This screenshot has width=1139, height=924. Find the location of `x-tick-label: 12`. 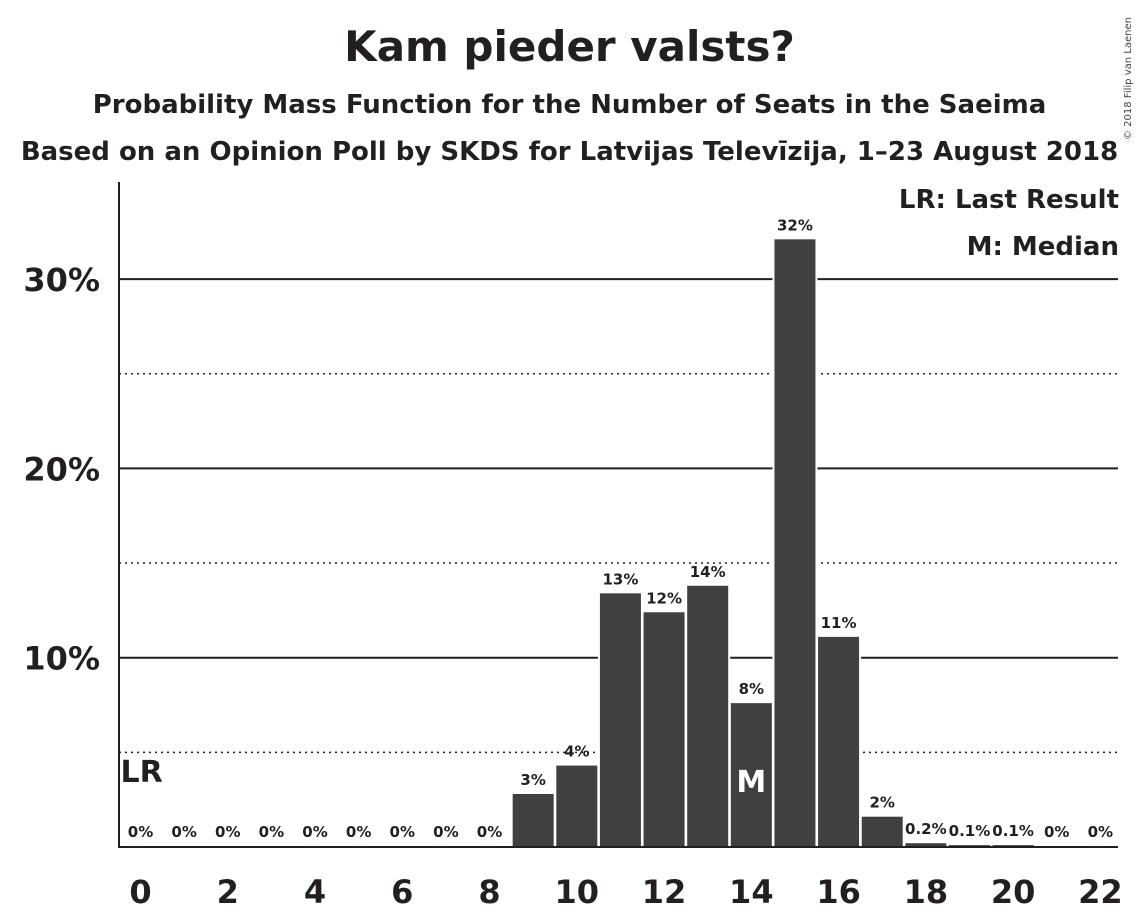

x-tick-label: 12 is located at coordinates (664, 892).